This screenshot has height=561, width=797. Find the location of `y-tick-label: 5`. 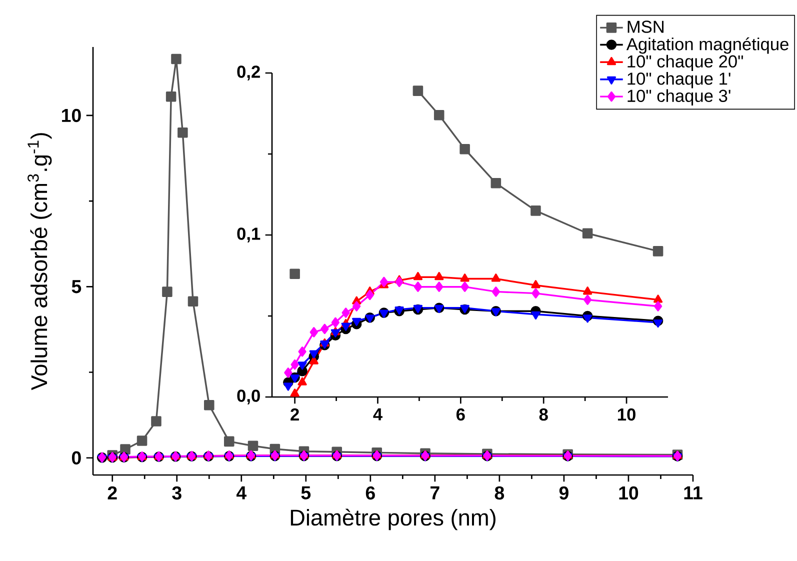

y-tick-label: 5 is located at coordinates (77, 287).